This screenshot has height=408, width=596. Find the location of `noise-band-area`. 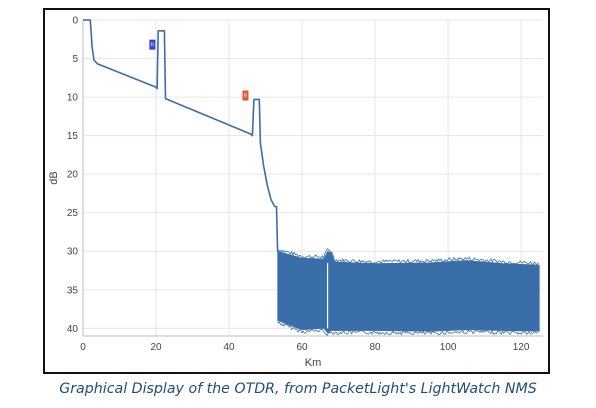

noise-band-area is located at coordinates (408, 292).